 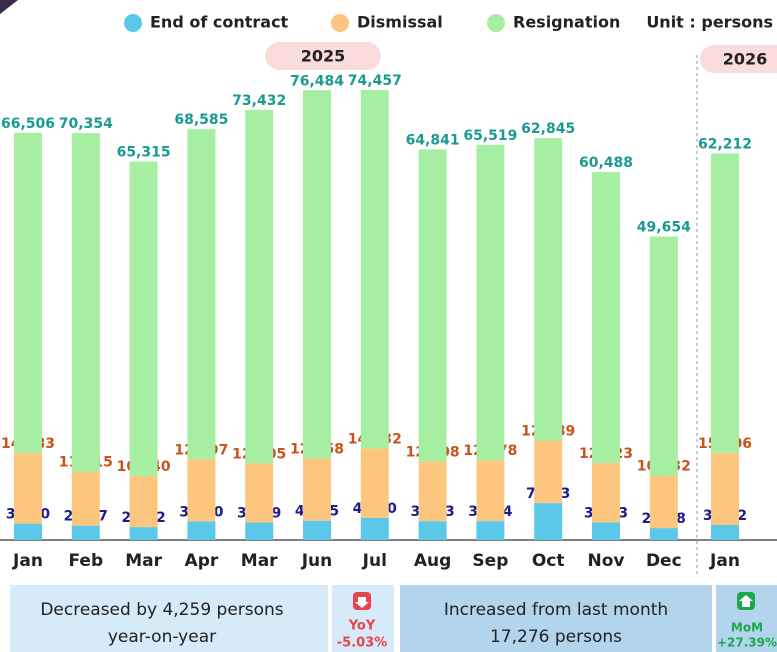 I want to click on x-tick-label: Jun, so click(x=317, y=561).